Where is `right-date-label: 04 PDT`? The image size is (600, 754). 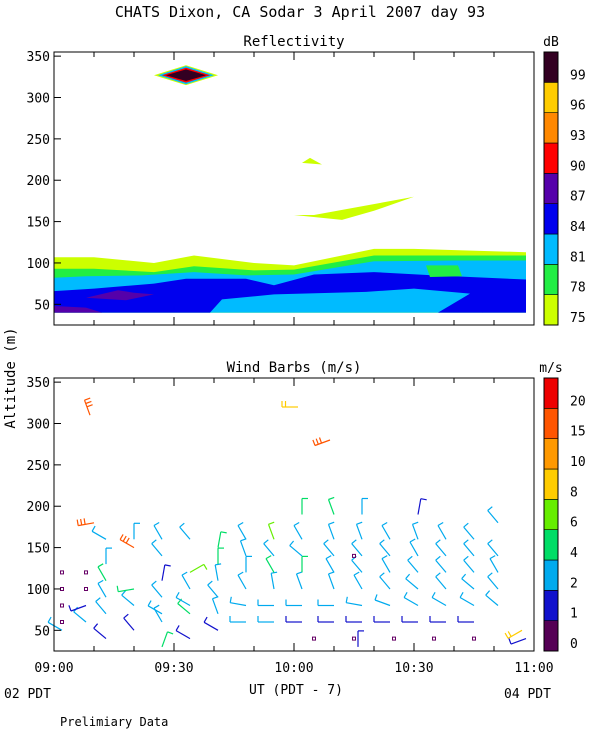
right-date-label: 04 PDT is located at coordinates (527, 694).